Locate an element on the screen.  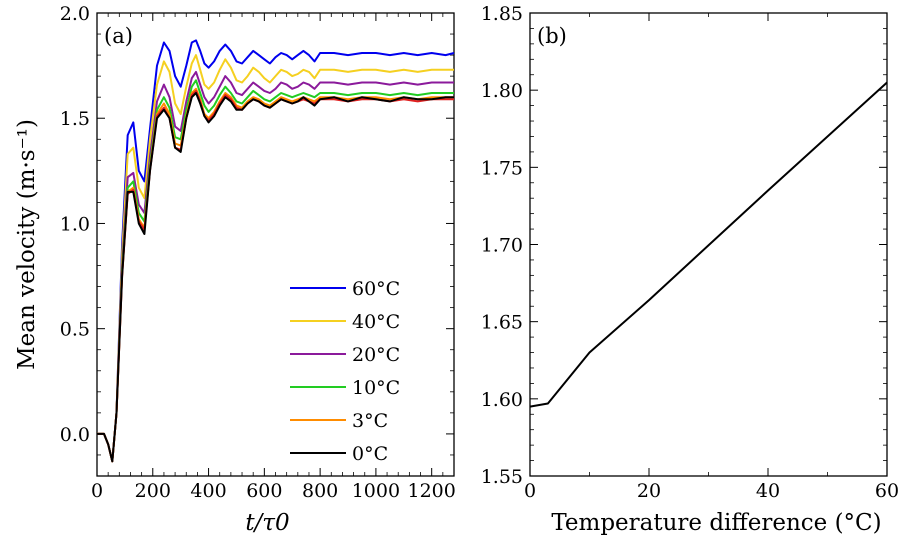
x-tick-label: 400 is located at coordinates (208, 491).